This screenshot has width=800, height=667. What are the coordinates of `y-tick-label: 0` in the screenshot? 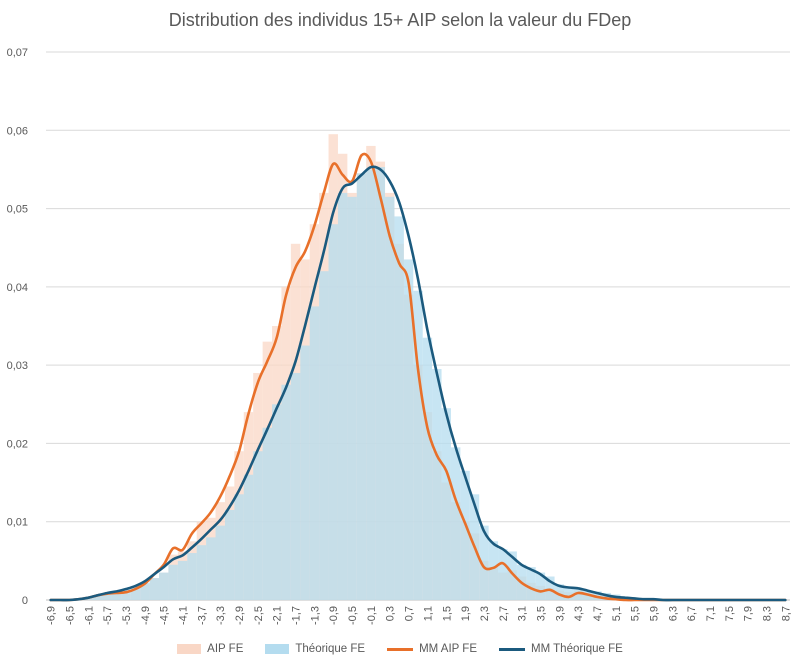 It's located at (25, 601).